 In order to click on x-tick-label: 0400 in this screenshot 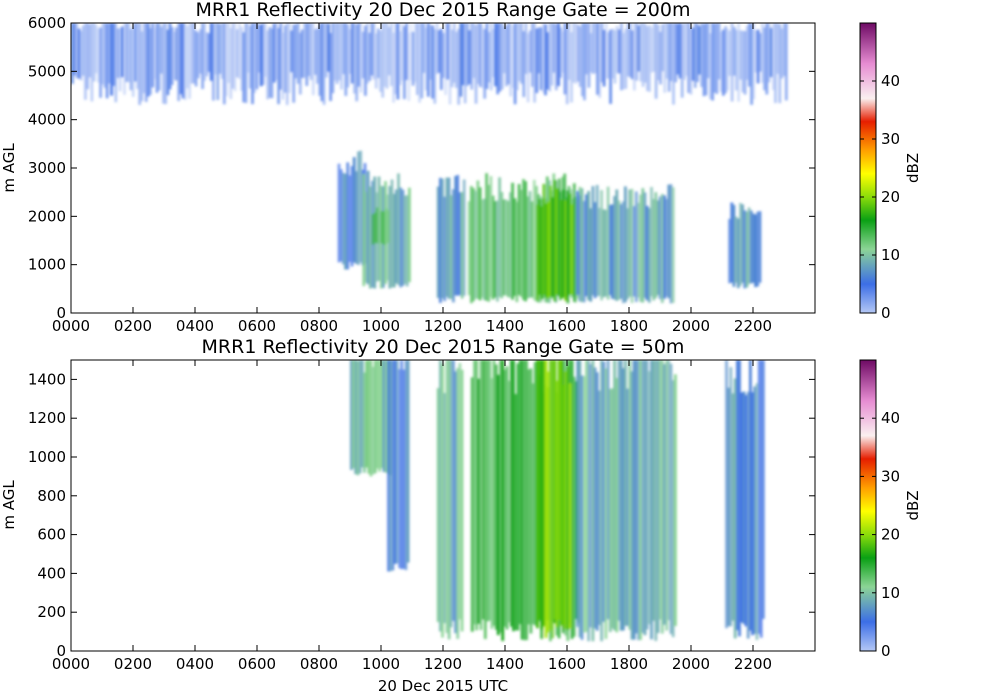, I will do `click(195, 664)`.